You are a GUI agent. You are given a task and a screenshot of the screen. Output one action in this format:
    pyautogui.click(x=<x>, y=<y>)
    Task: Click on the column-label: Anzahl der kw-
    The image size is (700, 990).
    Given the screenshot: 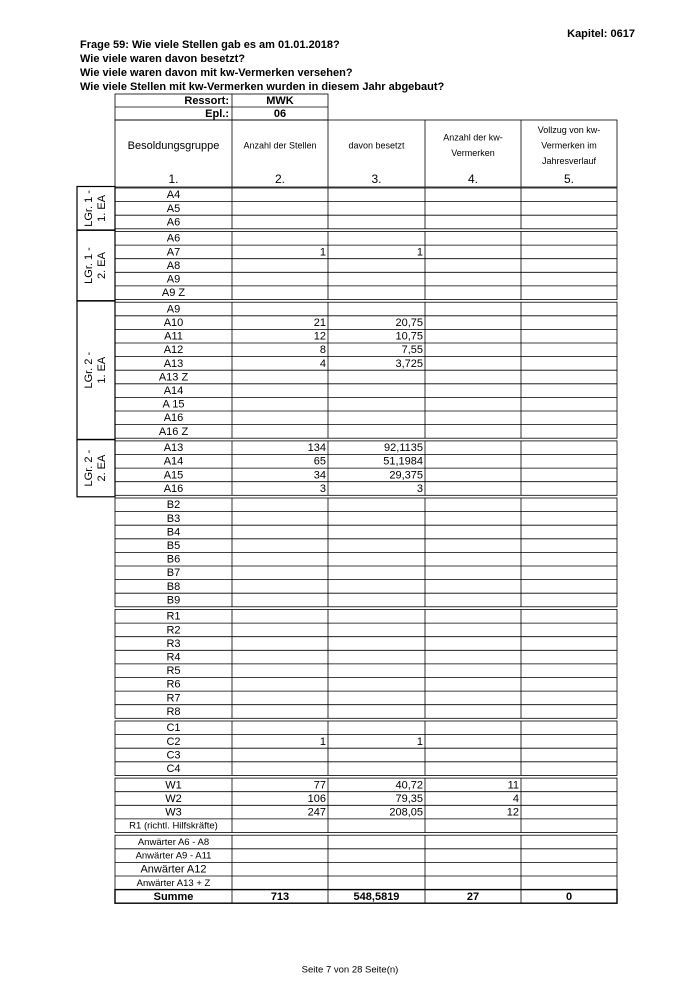 What is the action you would take?
    pyautogui.click(x=473, y=138)
    